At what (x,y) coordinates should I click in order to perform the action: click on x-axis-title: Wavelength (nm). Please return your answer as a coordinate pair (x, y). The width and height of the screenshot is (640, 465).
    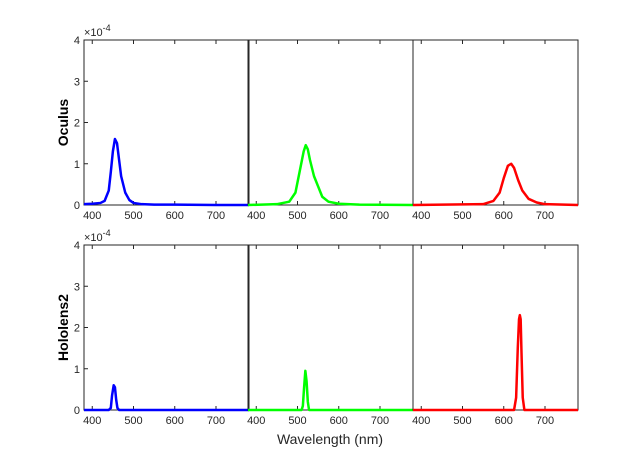
    Looking at the image, I should click on (330, 439).